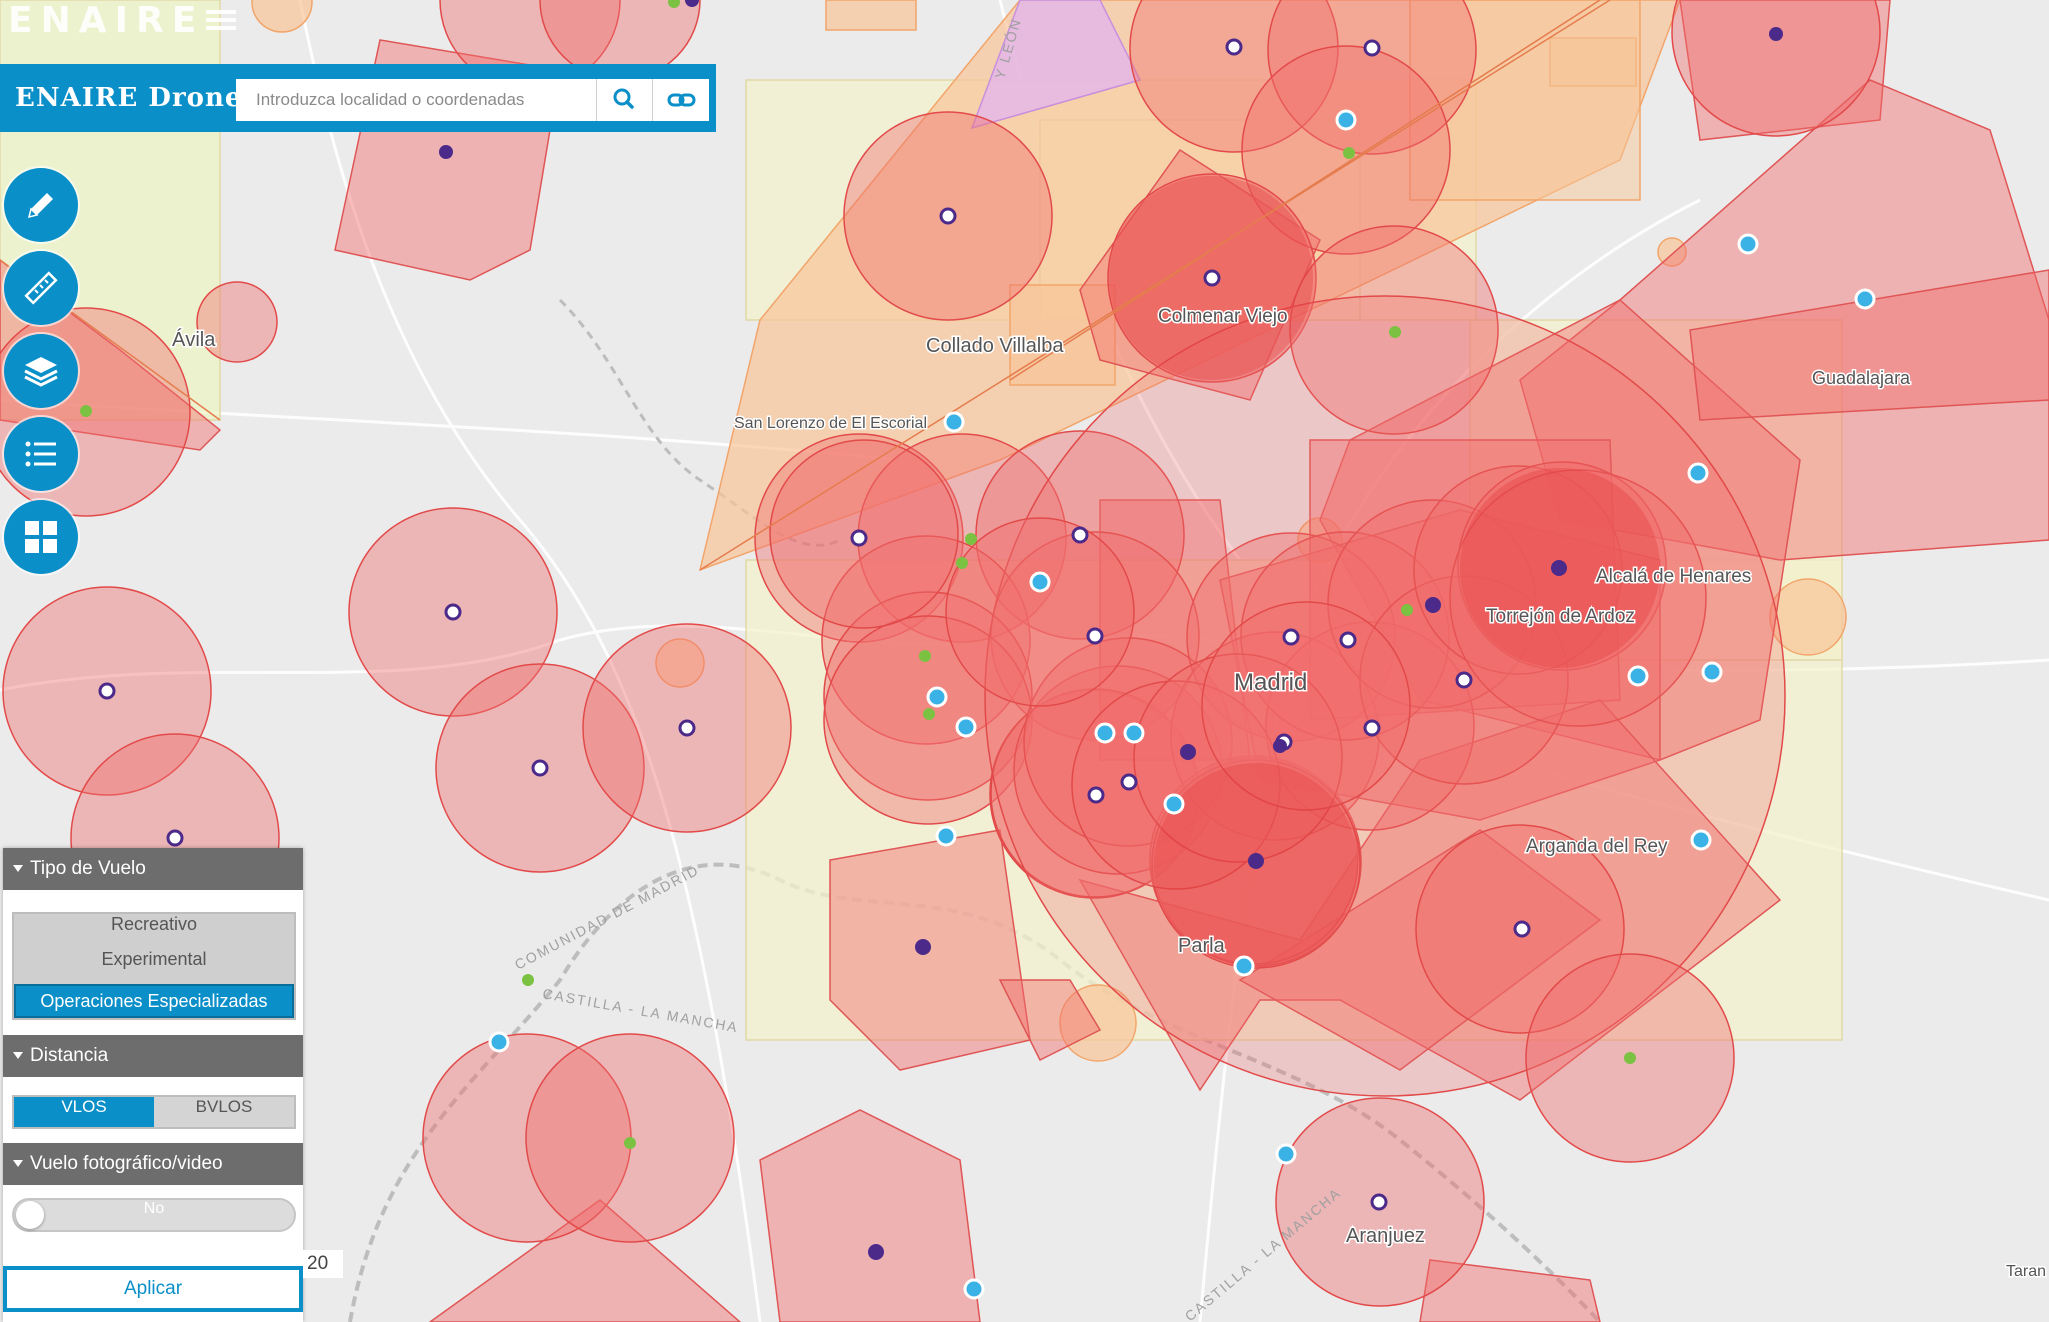 This screenshot has height=1322, width=2049. I want to click on photo-video-header: Vuelo fotográfico/video, so click(153, 1164).